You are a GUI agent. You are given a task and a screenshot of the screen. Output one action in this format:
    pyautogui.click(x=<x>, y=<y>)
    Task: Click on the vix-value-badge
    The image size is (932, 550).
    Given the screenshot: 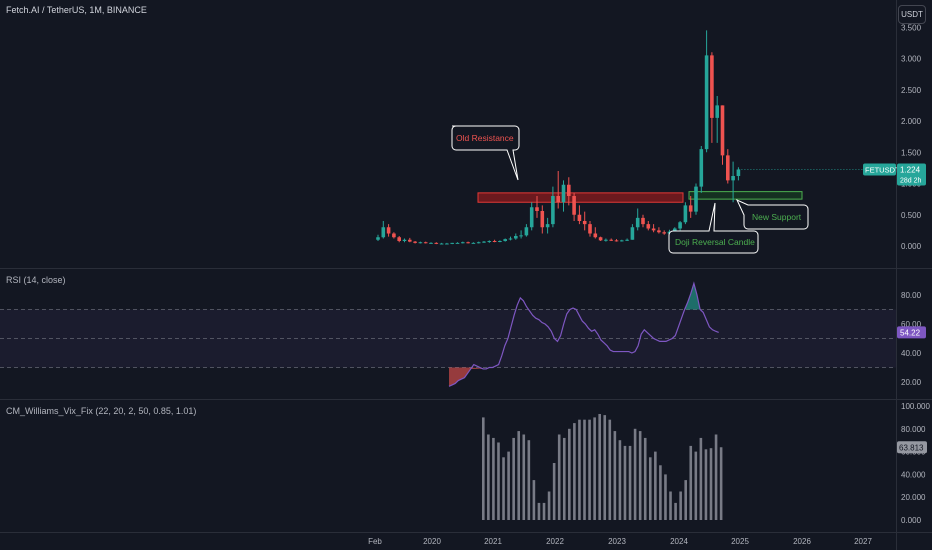 What is the action you would take?
    pyautogui.click(x=912, y=447)
    